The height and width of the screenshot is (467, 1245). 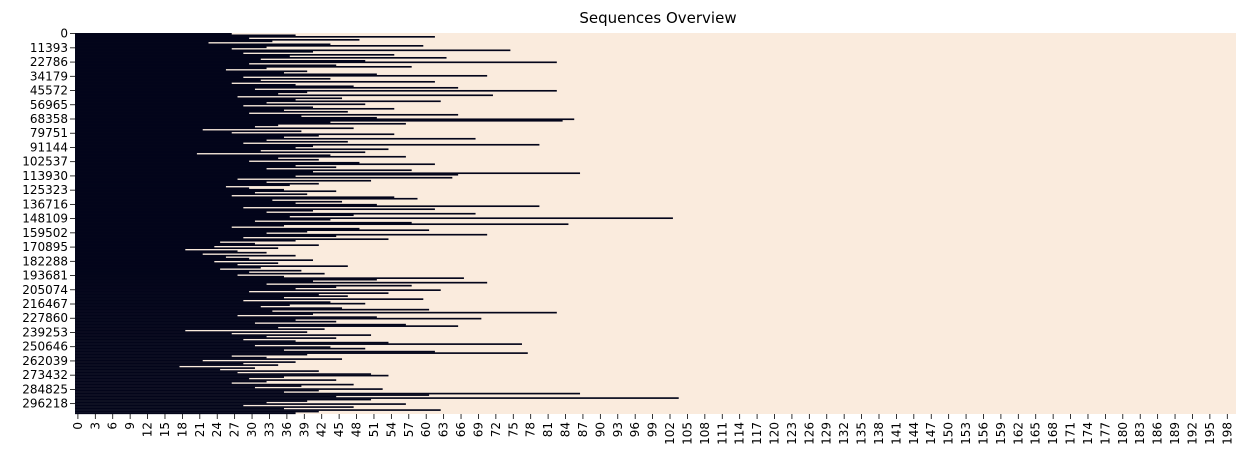 I want to click on y-tick-label: 148109, so click(x=45, y=219).